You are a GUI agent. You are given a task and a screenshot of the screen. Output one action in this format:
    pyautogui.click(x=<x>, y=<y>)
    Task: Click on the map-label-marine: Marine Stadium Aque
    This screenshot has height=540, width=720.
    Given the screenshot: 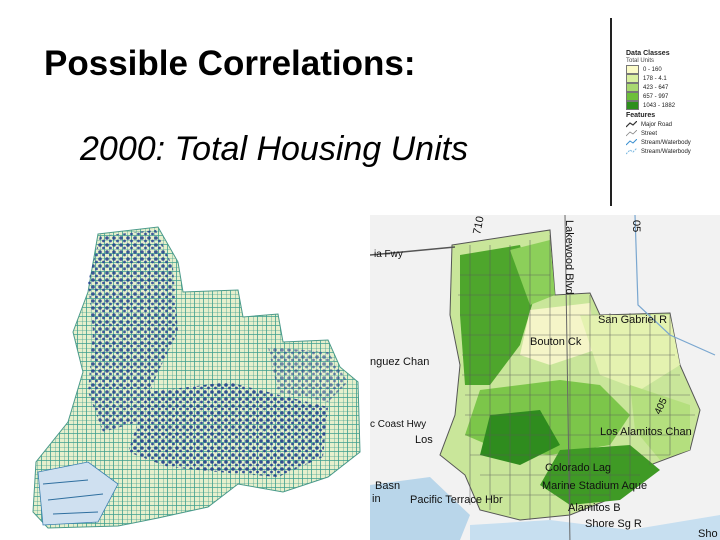 What is the action you would take?
    pyautogui.click(x=594, y=486)
    